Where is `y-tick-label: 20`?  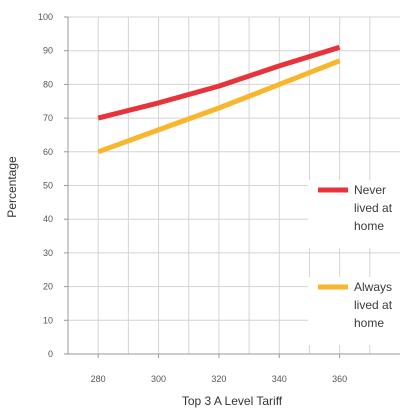
y-tick-label: 20 is located at coordinates (48, 287).